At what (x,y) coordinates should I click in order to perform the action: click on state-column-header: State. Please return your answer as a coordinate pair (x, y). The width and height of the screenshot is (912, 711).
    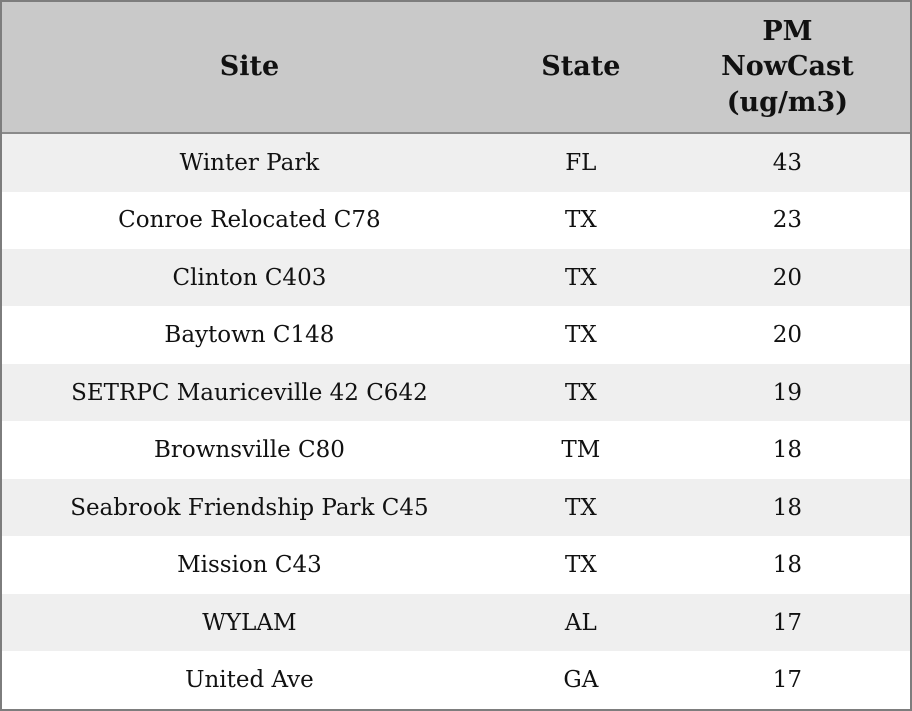
    Looking at the image, I should click on (580, 68).